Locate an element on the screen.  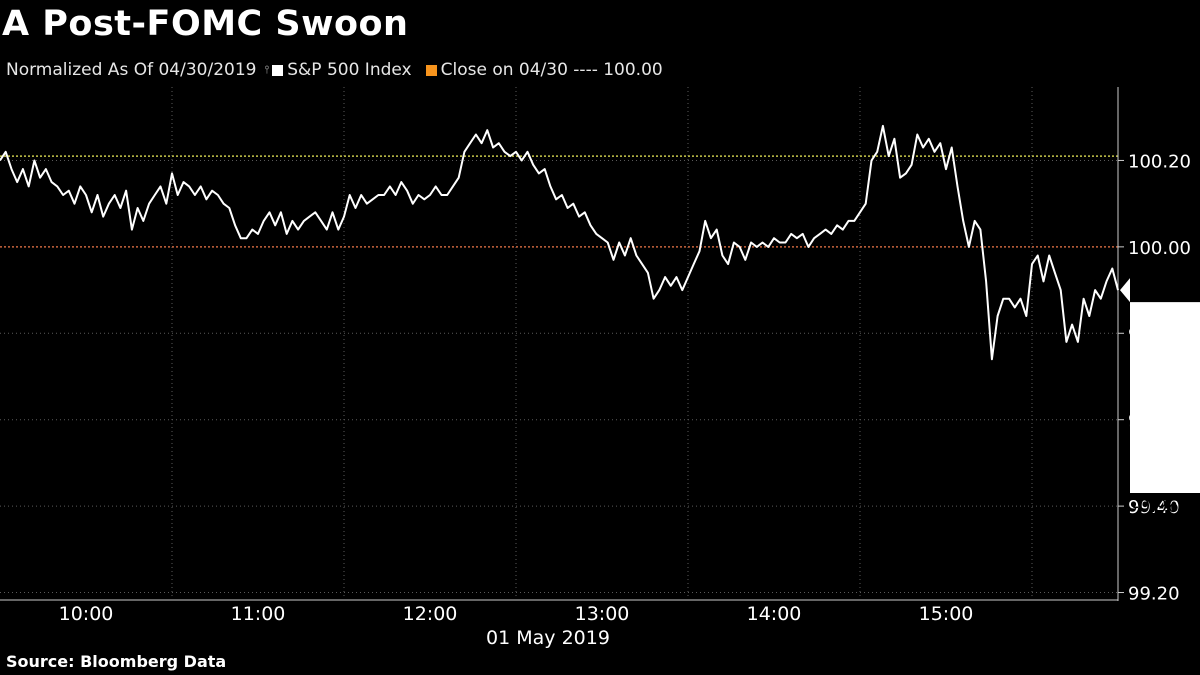
legend-swatch-sp500 is located at coordinates (278, 70).